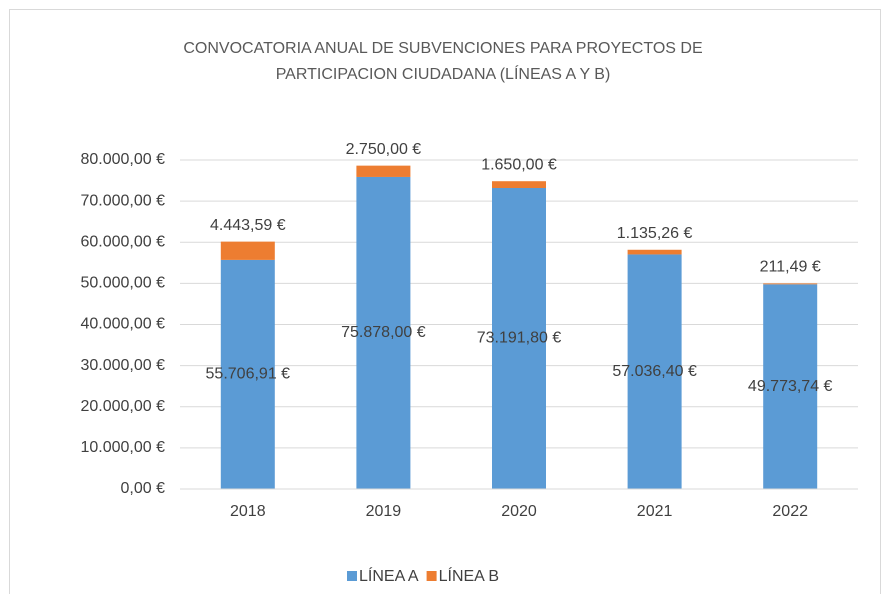 The image size is (886, 594). I want to click on data-label: 49.773,74 €, so click(790, 386).